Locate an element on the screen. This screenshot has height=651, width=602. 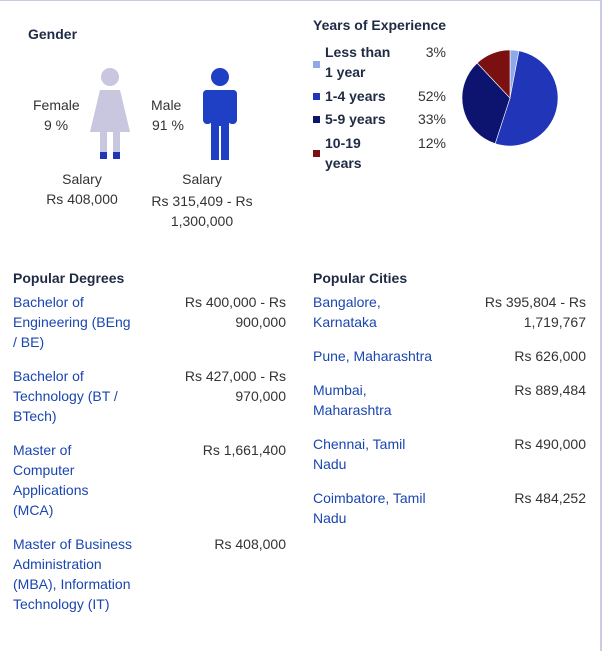
degree-salary: Rs 408,000 is located at coordinates (250, 544).